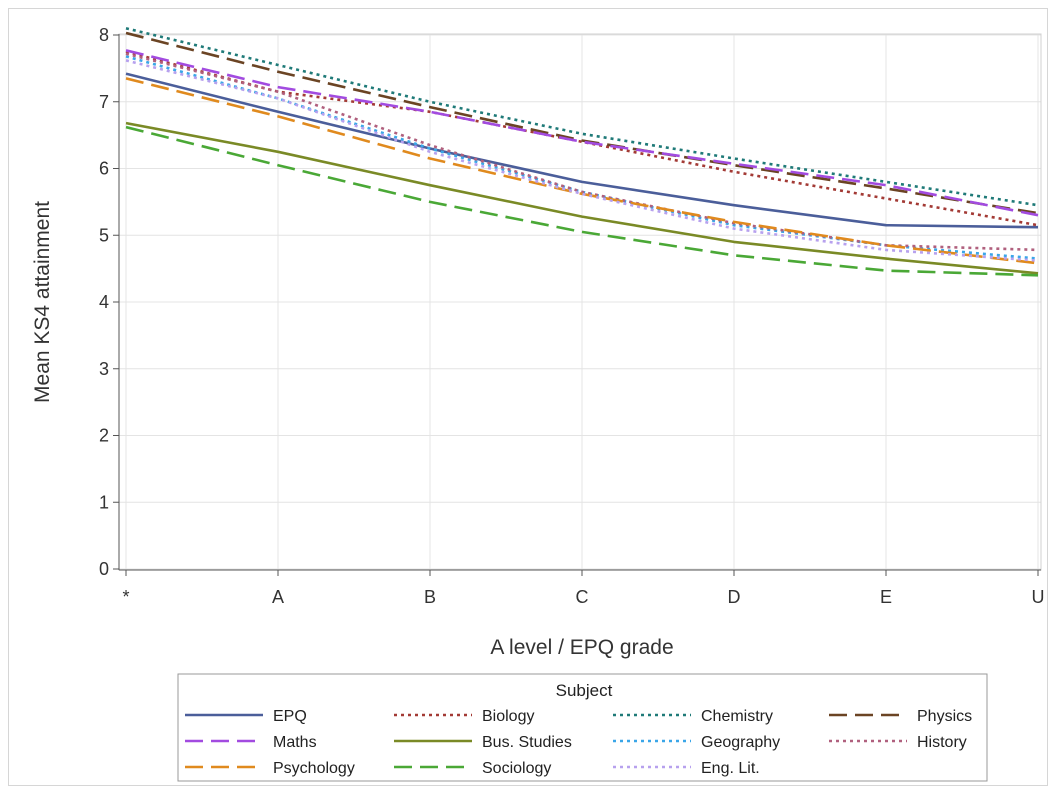  Describe the element at coordinates (582, 597) in the screenshot. I see `x-tick-label: C` at that location.